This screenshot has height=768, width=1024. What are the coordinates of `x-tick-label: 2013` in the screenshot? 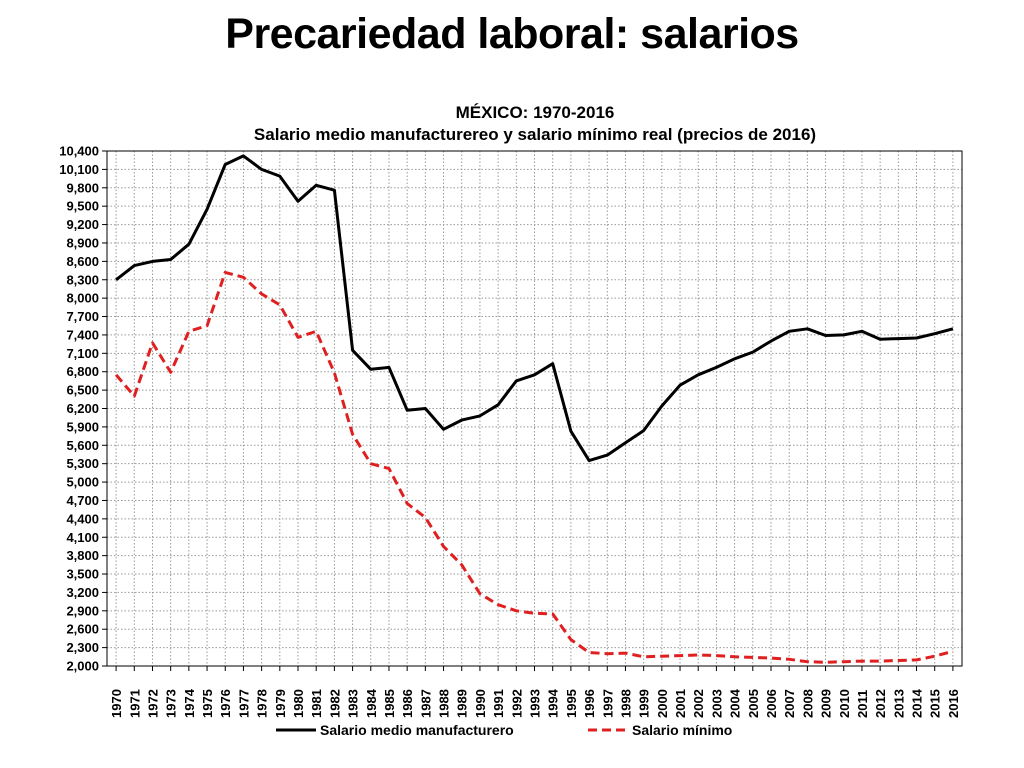 It's located at (898, 703).